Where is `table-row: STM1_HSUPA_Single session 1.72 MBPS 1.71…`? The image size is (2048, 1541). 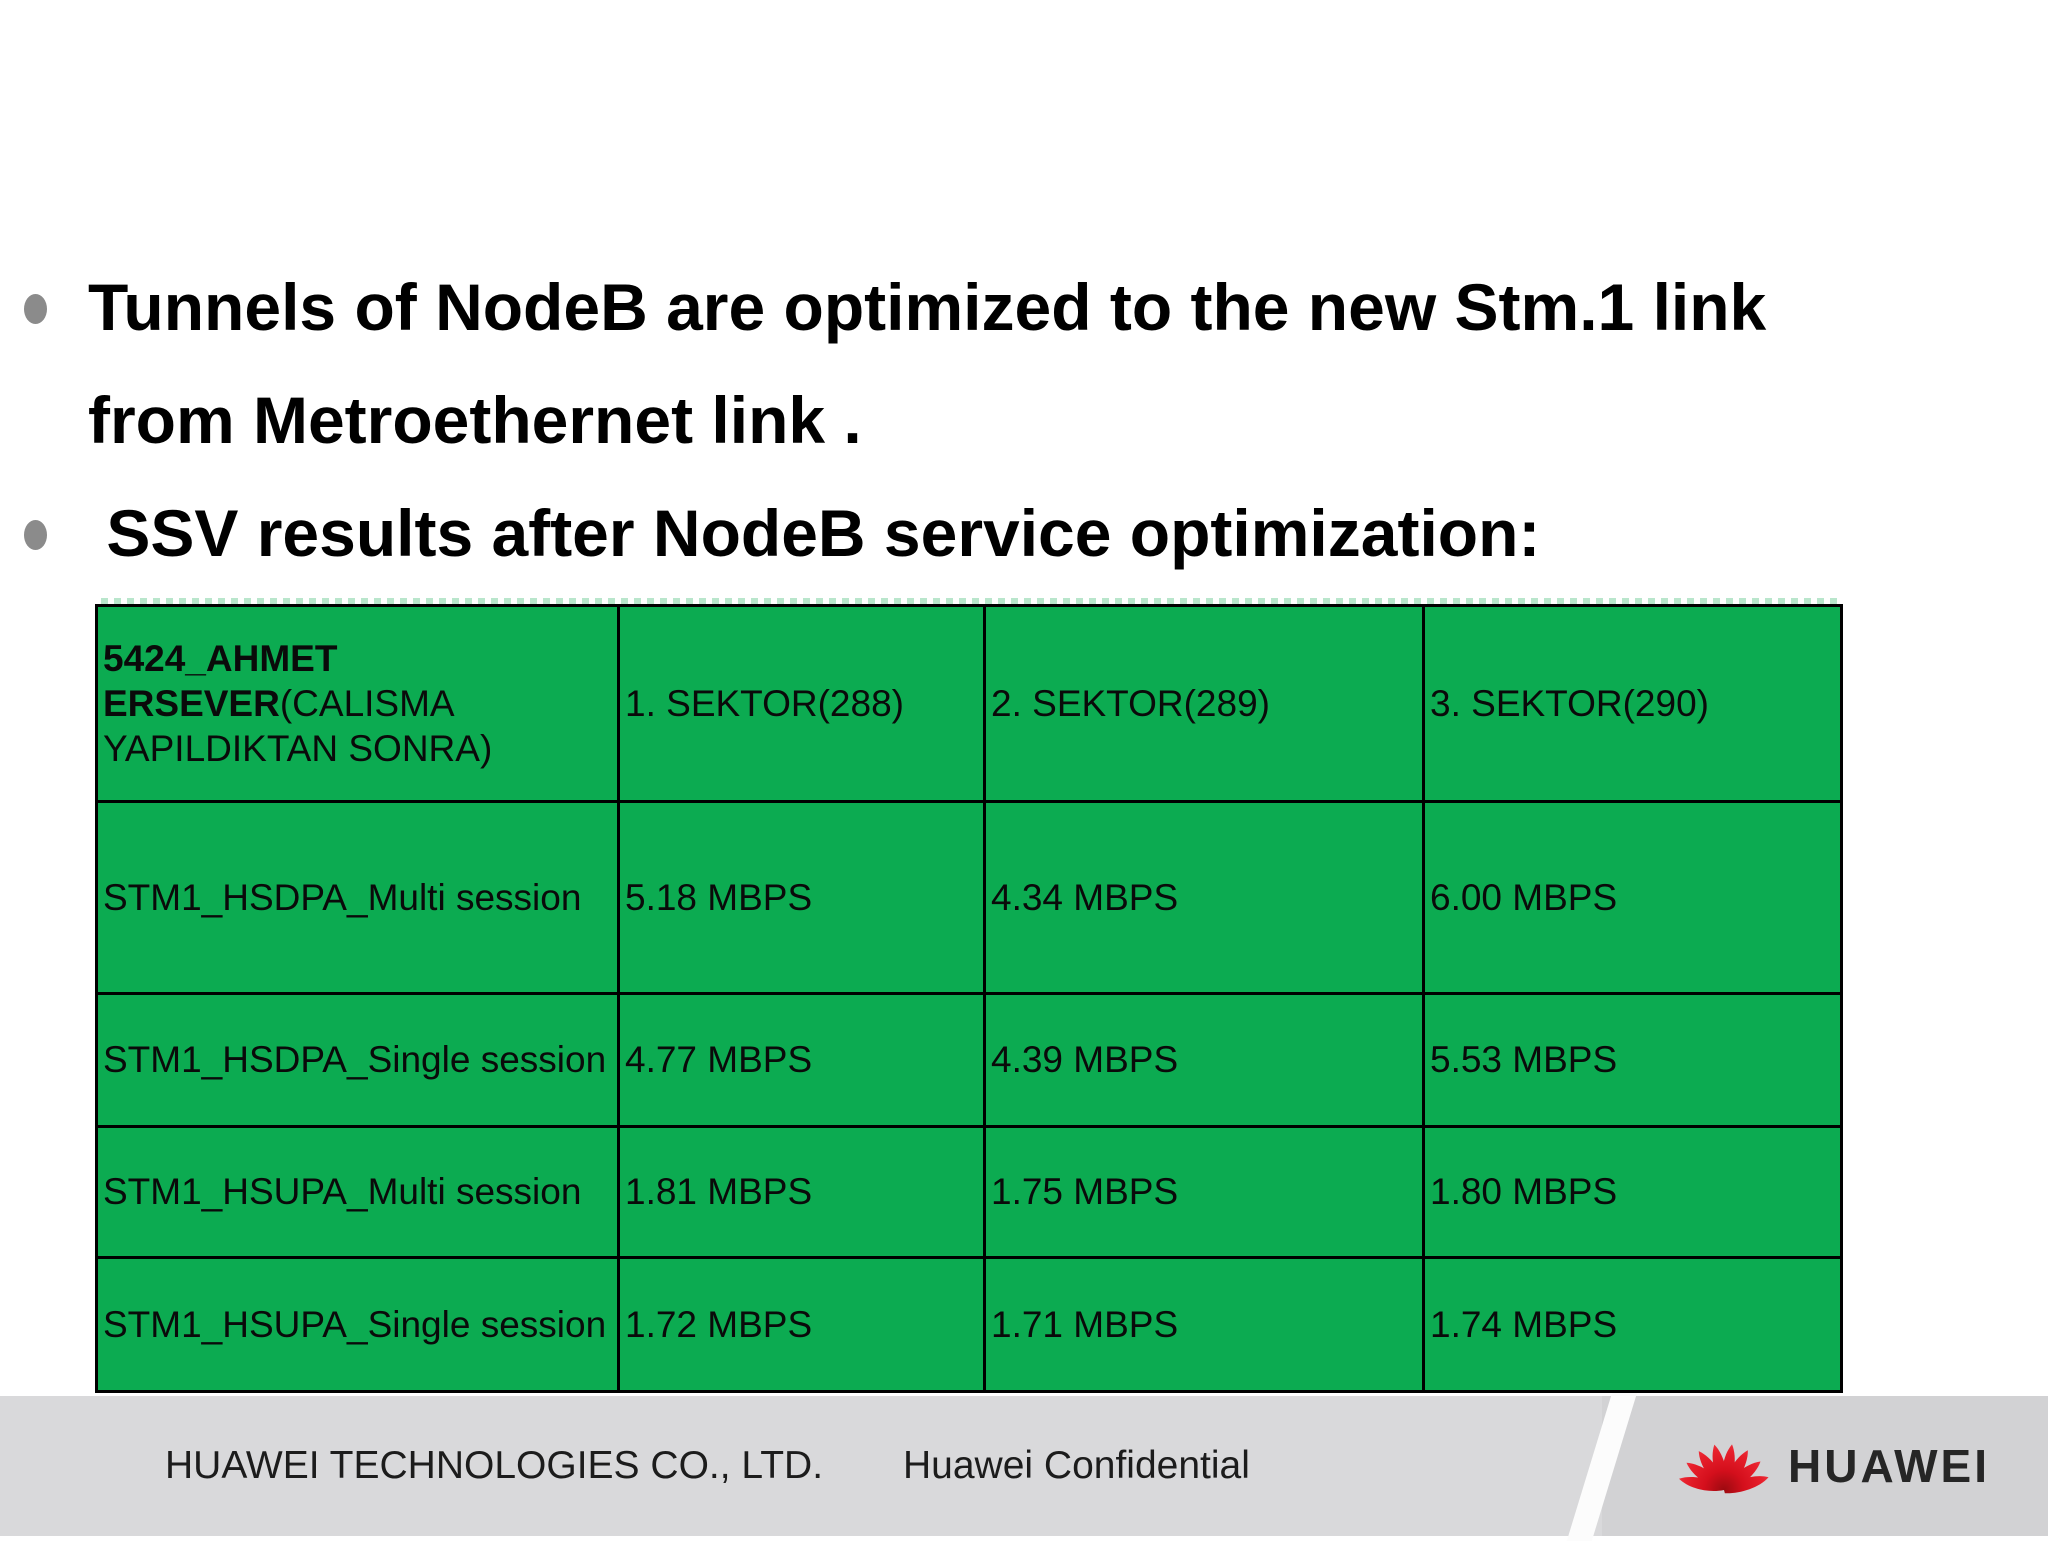
table-row: STM1_HSUPA_Single session 1.72 MBPS 1.71… is located at coordinates (969, 1324).